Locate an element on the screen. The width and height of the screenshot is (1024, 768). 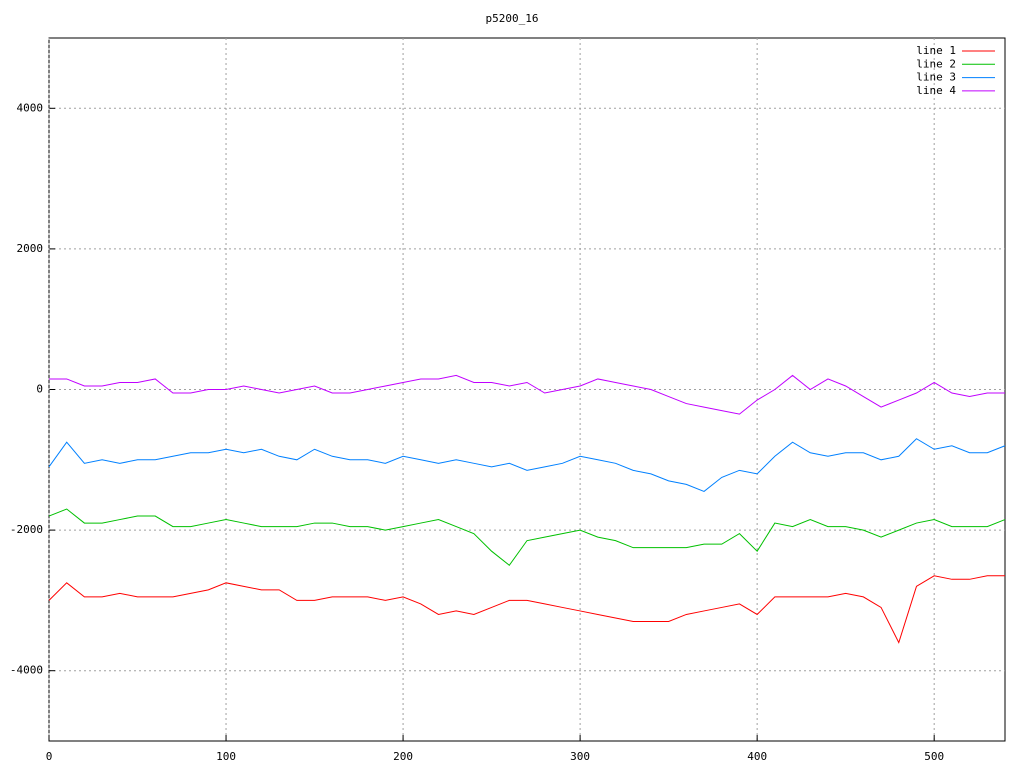
legend-label: line 2 is located at coordinates (936, 63).